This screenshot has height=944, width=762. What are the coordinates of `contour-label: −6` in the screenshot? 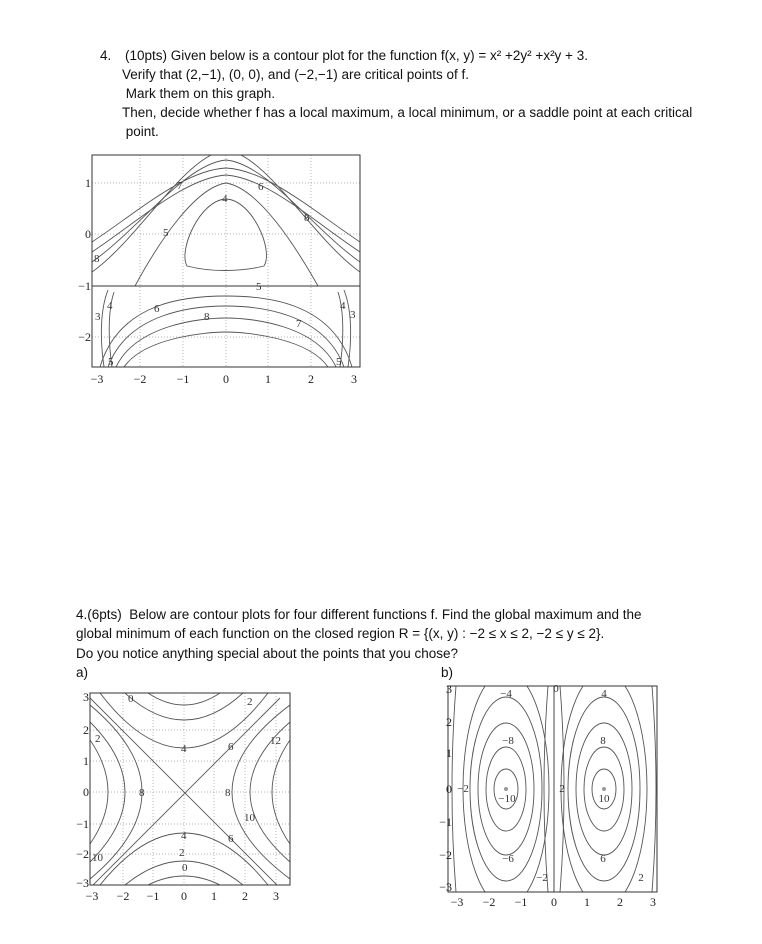 It's located at (508, 859).